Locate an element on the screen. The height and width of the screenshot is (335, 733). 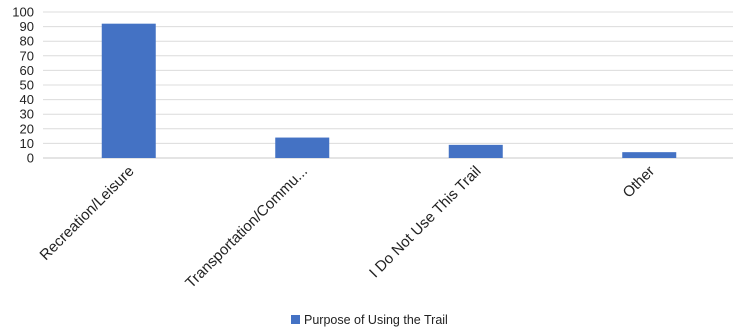
x-category-label: I Do Not Use This Trail is located at coordinates (425, 222).